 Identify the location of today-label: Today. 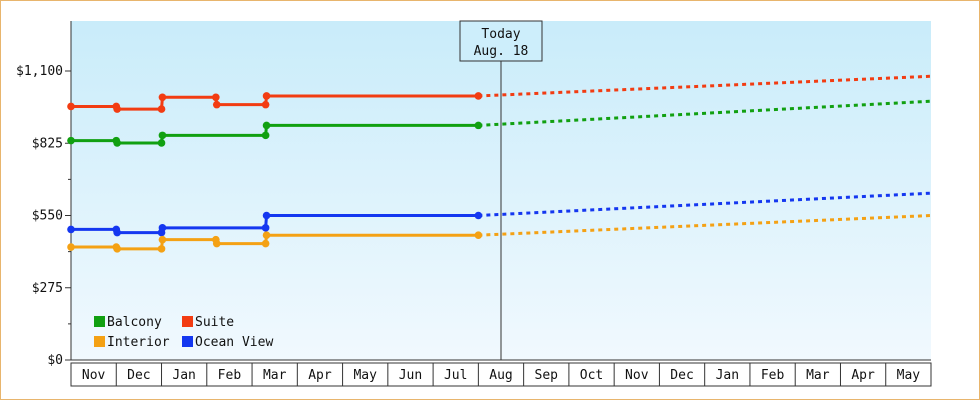
(500, 34).